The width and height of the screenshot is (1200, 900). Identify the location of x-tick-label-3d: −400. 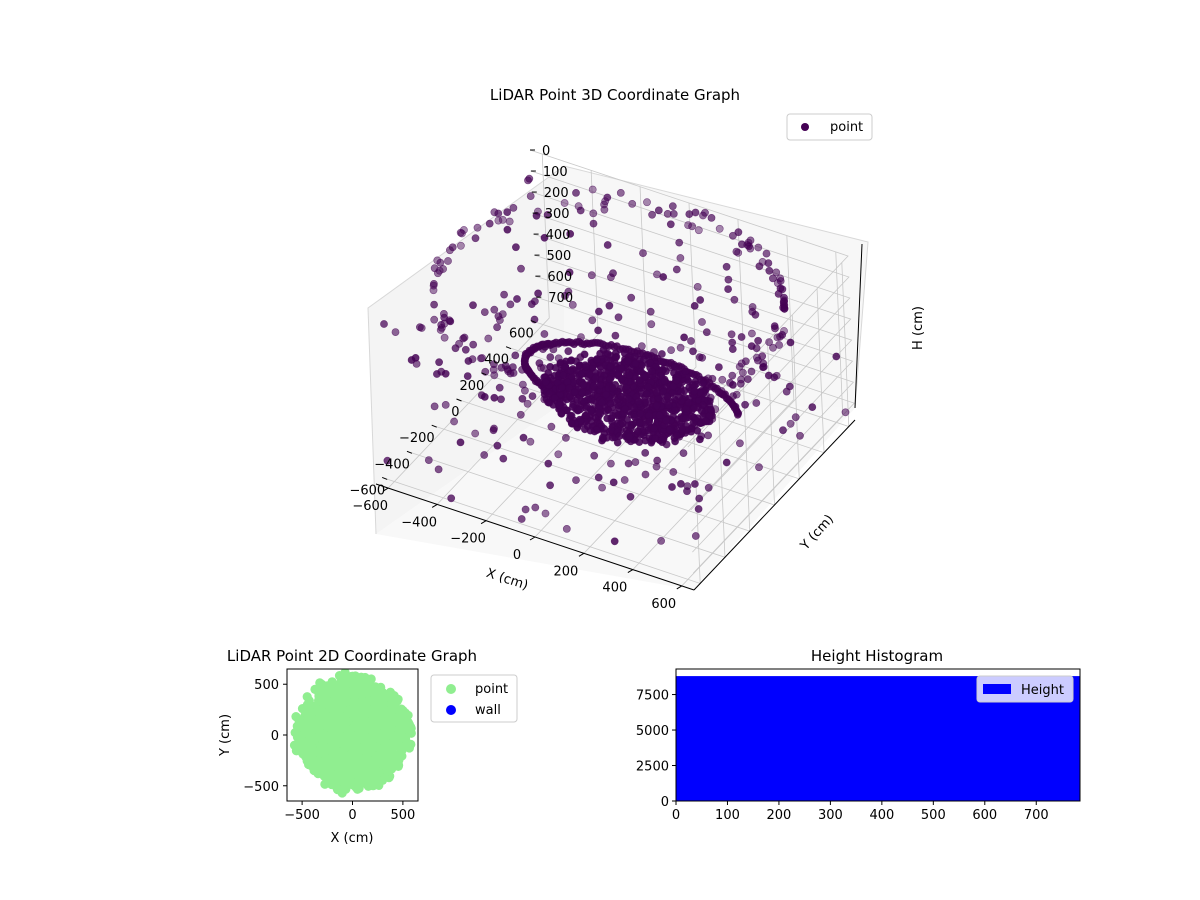
(419, 522).